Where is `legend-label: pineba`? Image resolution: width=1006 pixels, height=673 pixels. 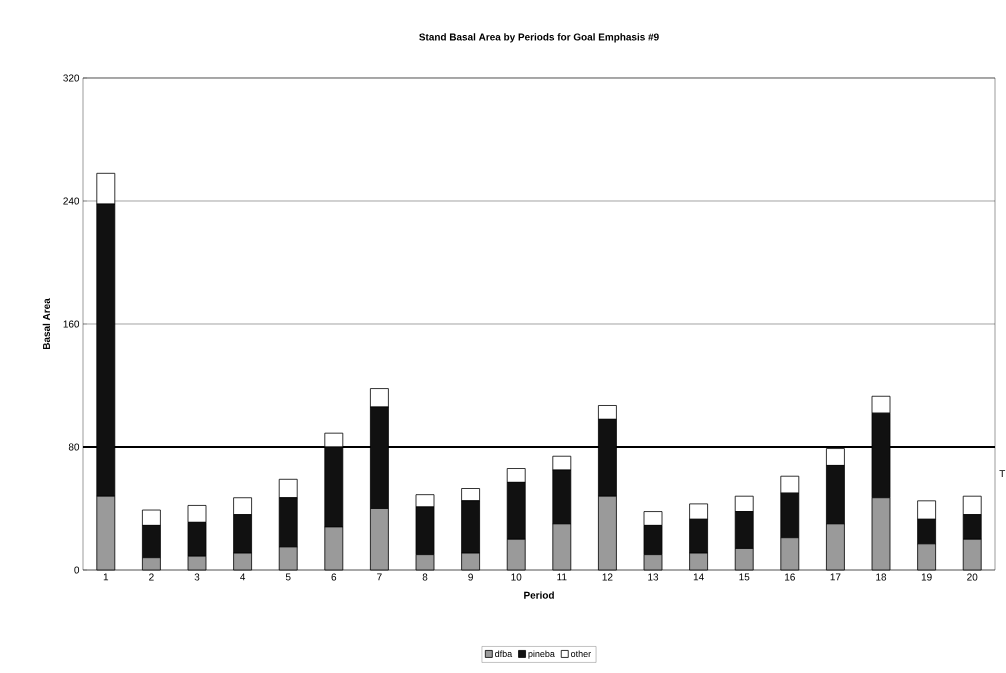 legend-label: pineba is located at coordinates (541, 654).